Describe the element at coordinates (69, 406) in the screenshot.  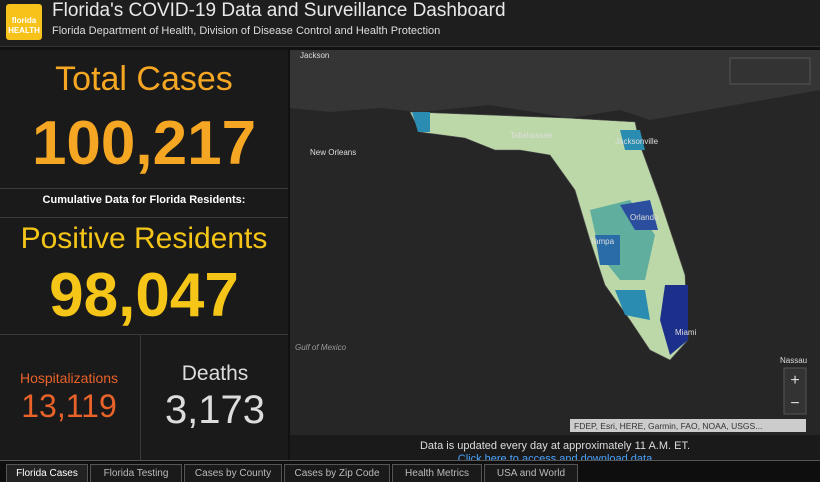
I see `hospitalizations-value: 13,119` at that location.